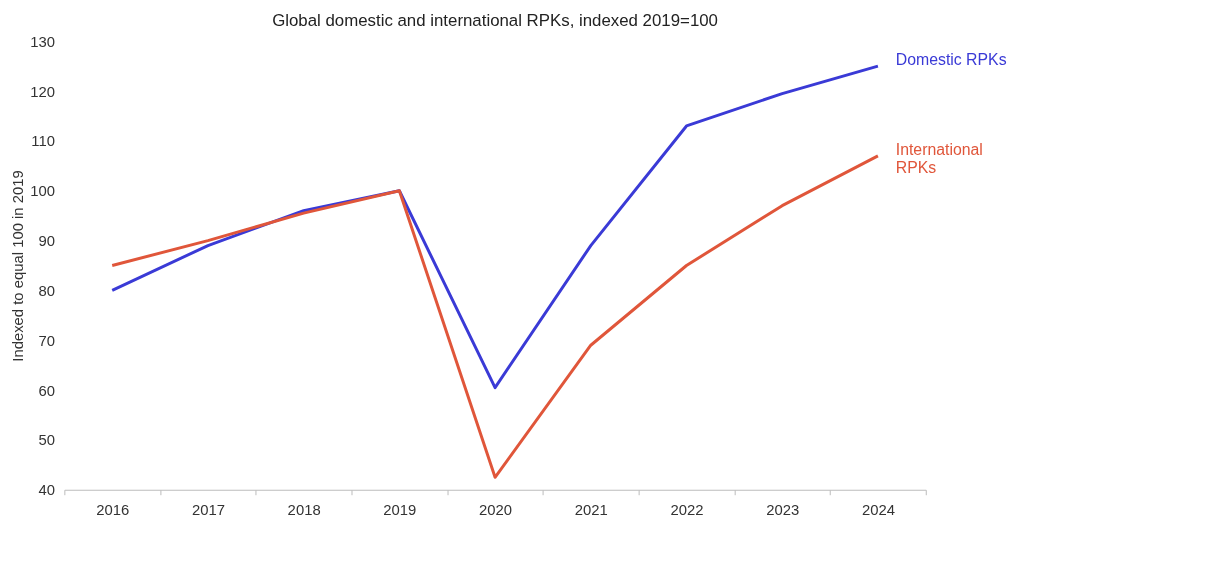  Describe the element at coordinates (208, 510) in the screenshot. I see `x-tick-label: 2017` at that location.